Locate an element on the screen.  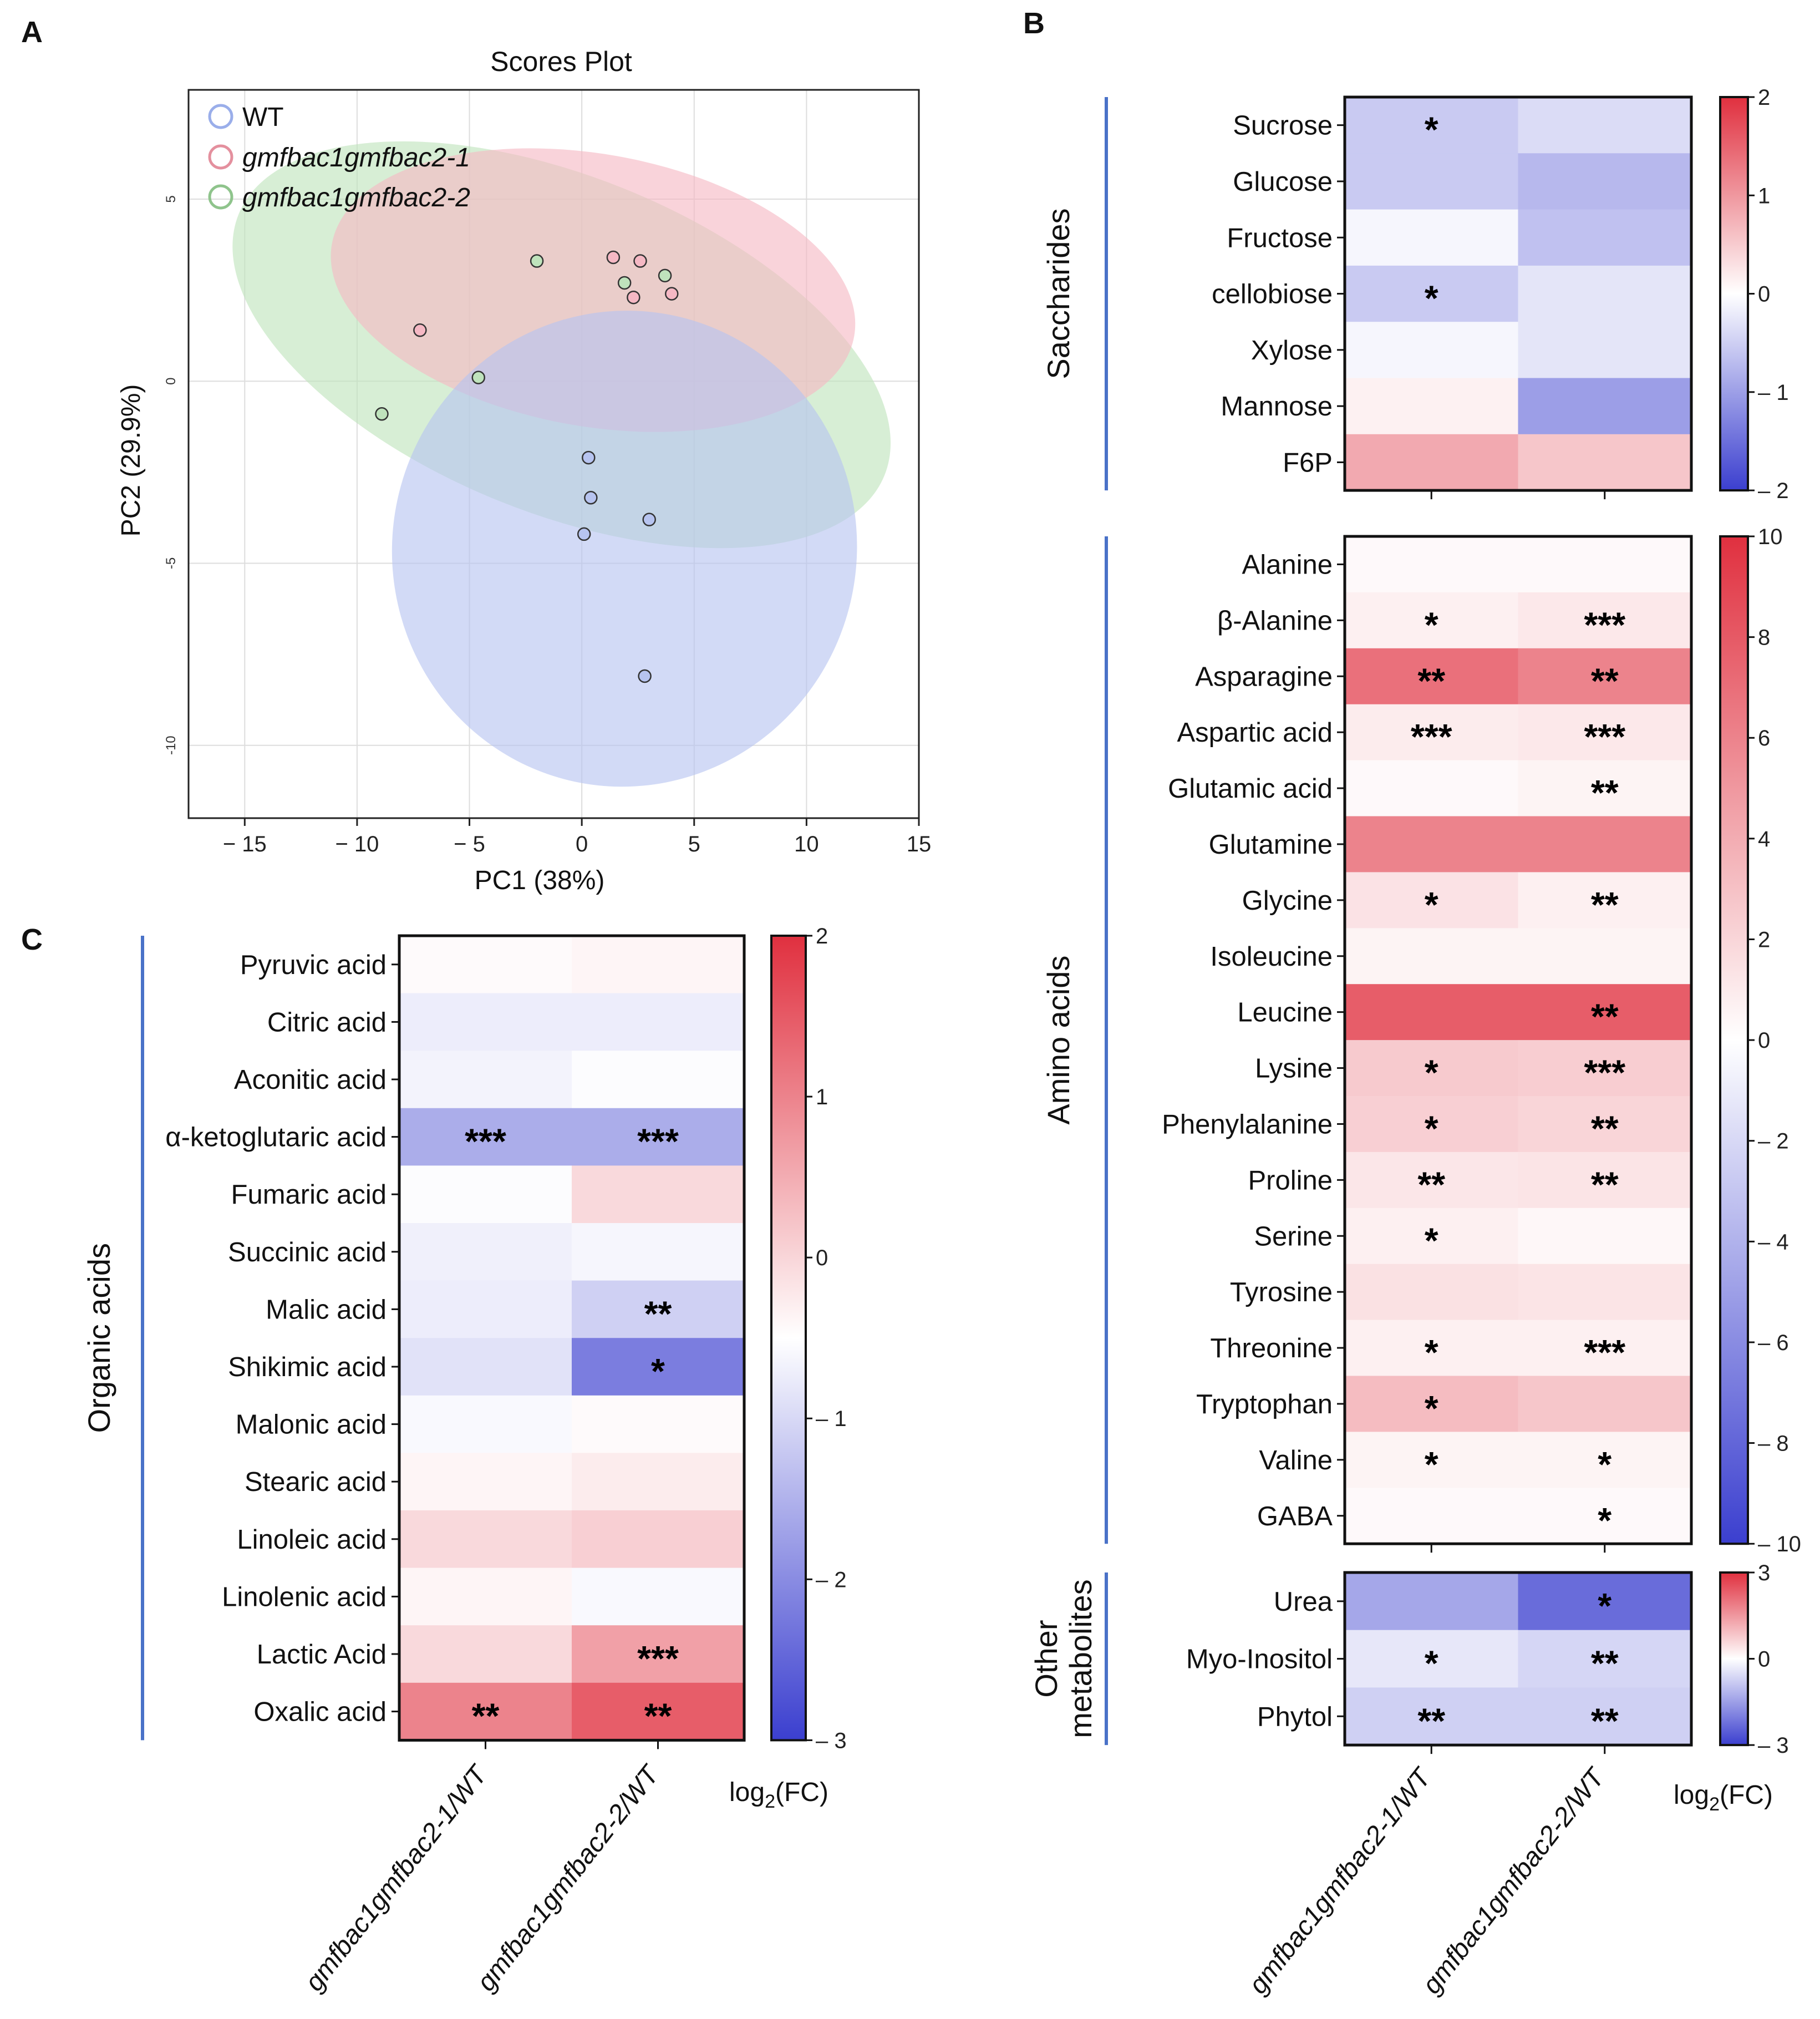
colorbar-tick-label: 10 is located at coordinates (1770, 537).